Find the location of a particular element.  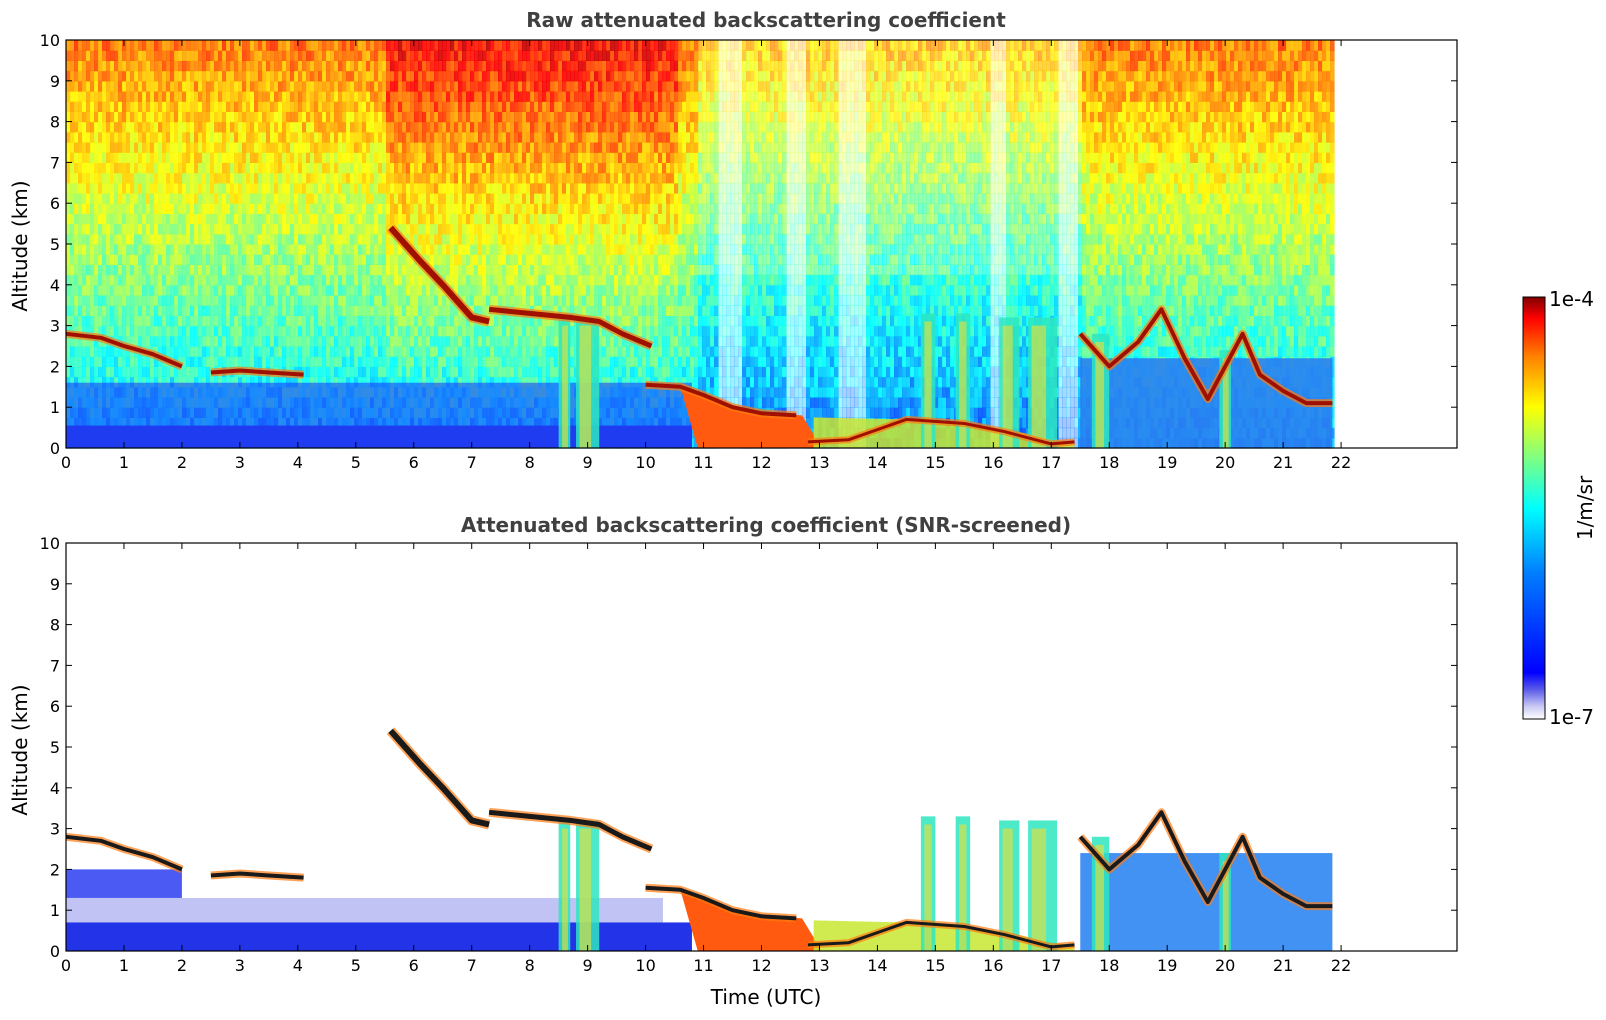

y-tick-label: 7 is located at coordinates (55, 665).